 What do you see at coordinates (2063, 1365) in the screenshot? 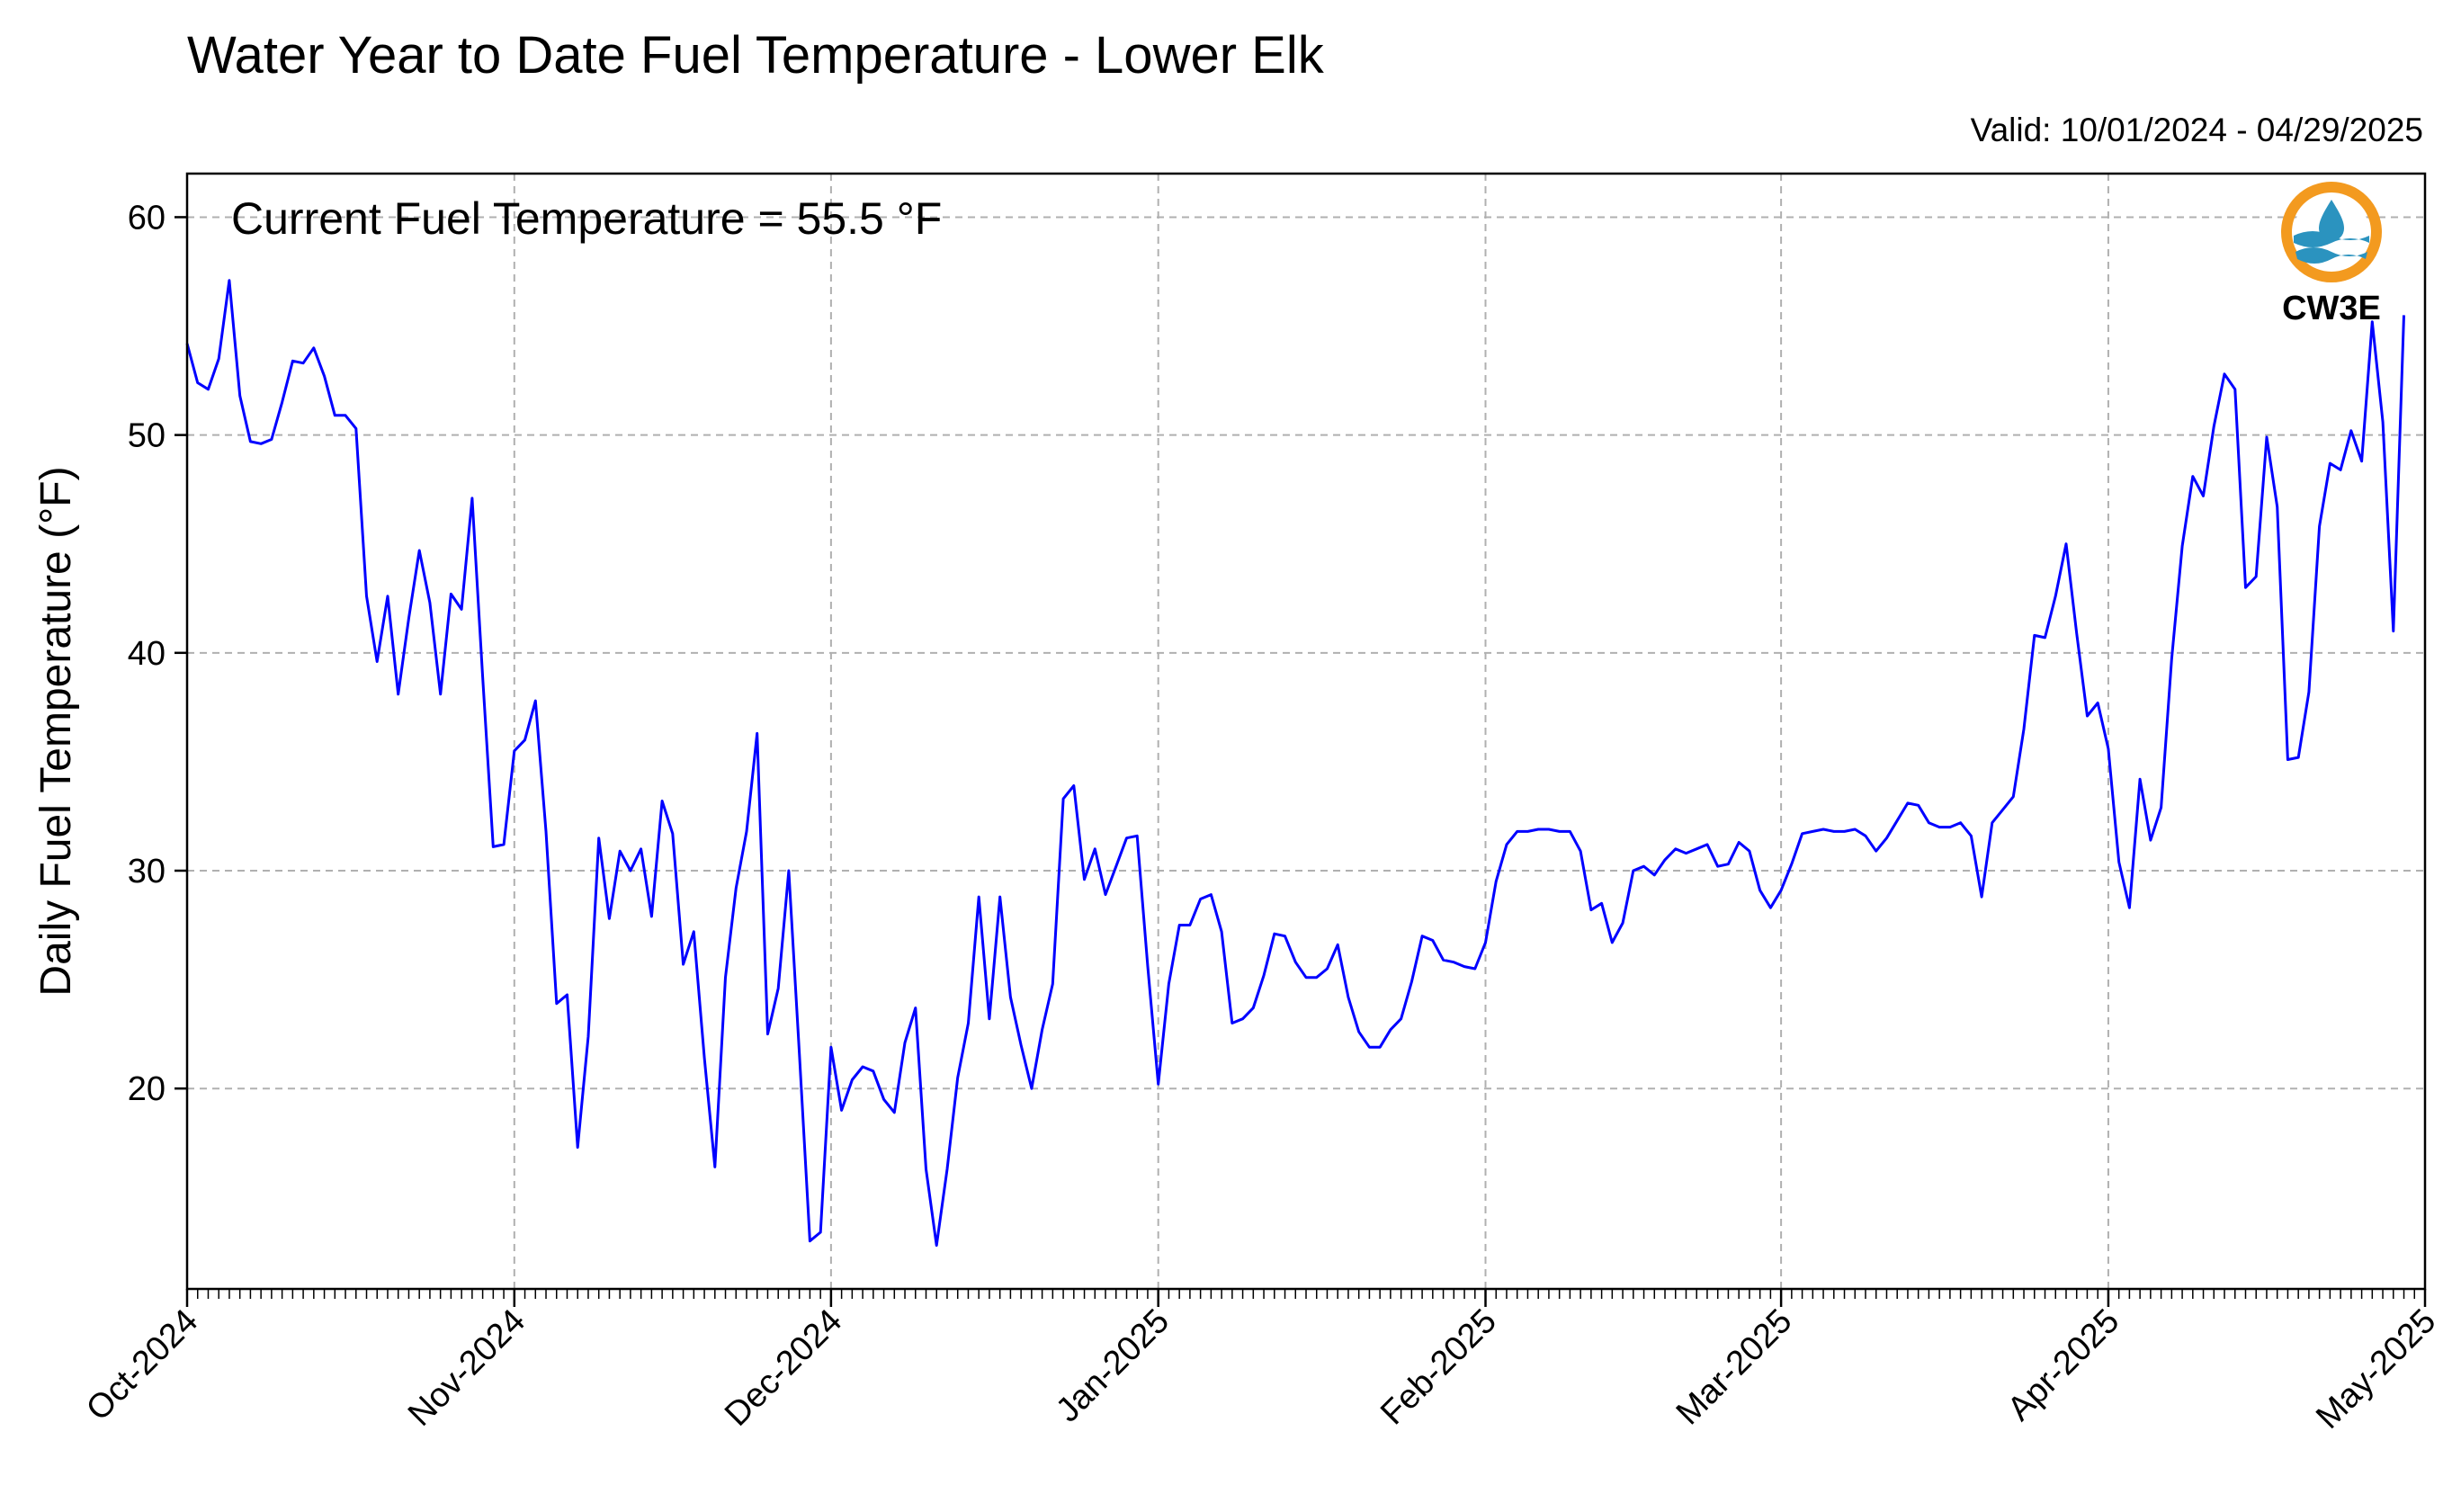
I see `x-tick-label: Apr-2025` at bounding box center [2063, 1365].